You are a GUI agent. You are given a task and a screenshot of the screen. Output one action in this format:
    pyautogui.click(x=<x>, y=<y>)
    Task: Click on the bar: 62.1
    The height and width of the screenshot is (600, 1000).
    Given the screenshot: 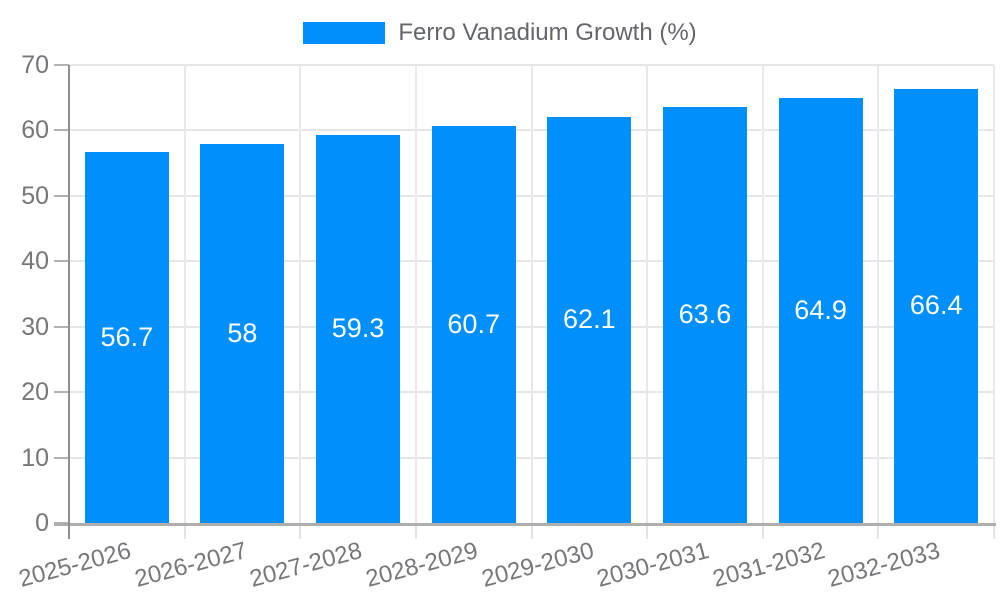 What is the action you would take?
    pyautogui.click(x=589, y=319)
    